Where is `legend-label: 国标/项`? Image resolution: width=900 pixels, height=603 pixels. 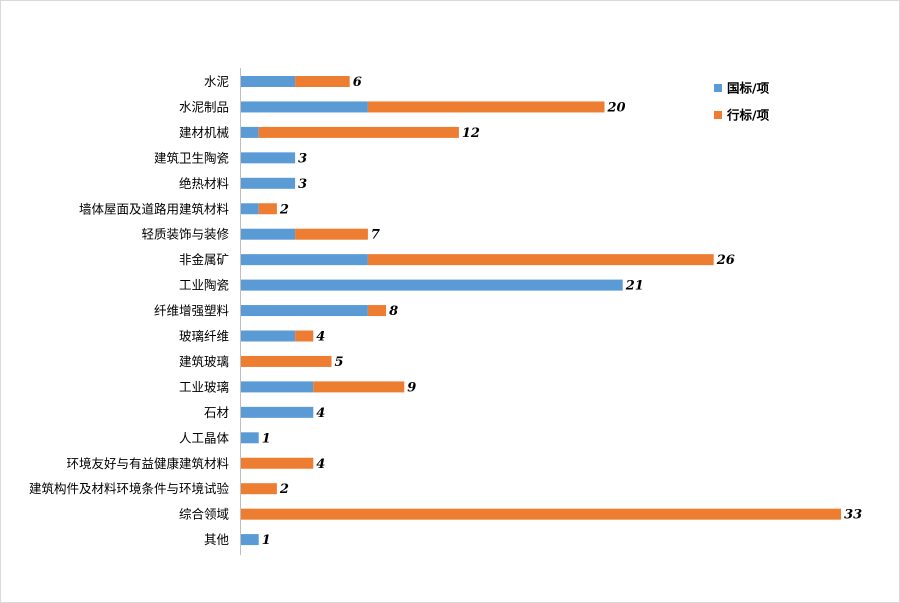
legend-label: 国标/项 is located at coordinates (748, 88).